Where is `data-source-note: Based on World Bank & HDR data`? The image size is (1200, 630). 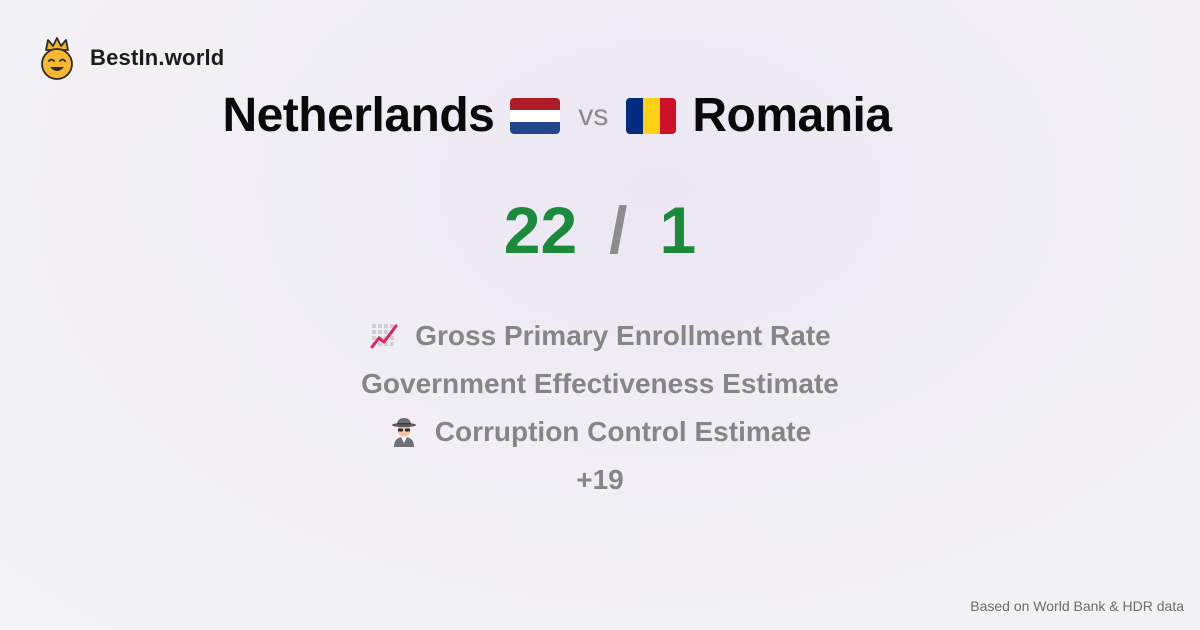 data-source-note: Based on World Bank & HDR data is located at coordinates (1077, 606).